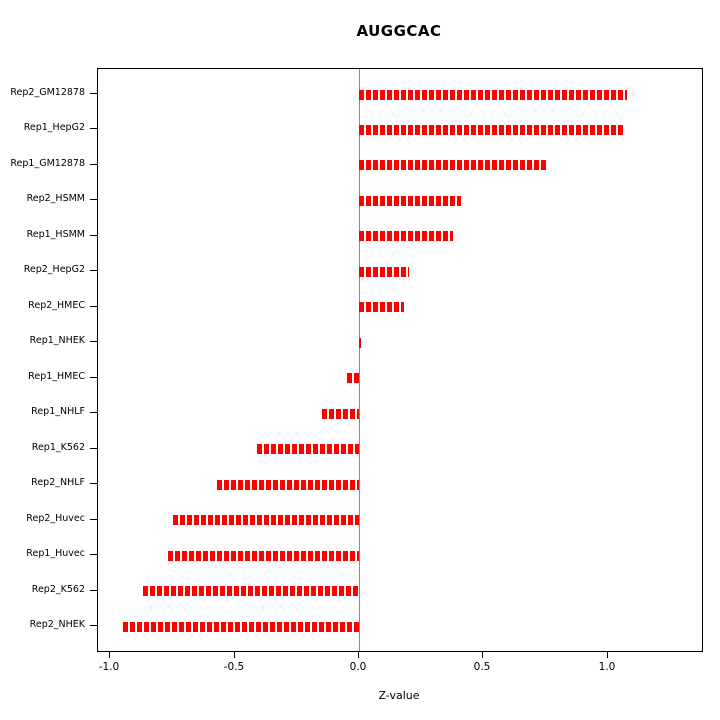  I want to click on y-axis-label-Rep1_K562: Rep1_K562, so click(58, 447).